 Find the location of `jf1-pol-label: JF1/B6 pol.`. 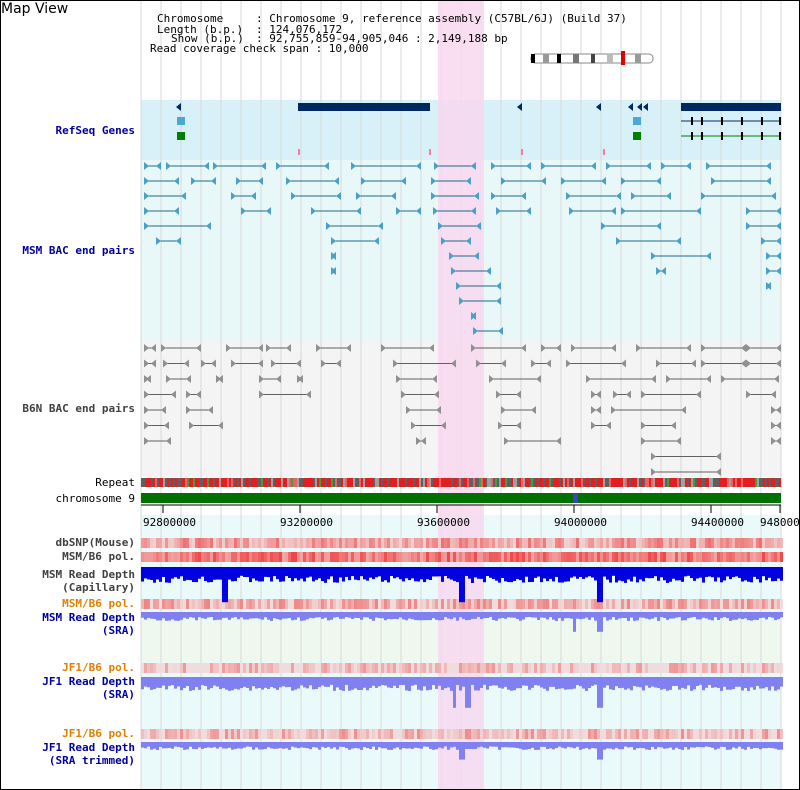

jf1-pol-label: JF1/B6 pol. is located at coordinates (98, 667).